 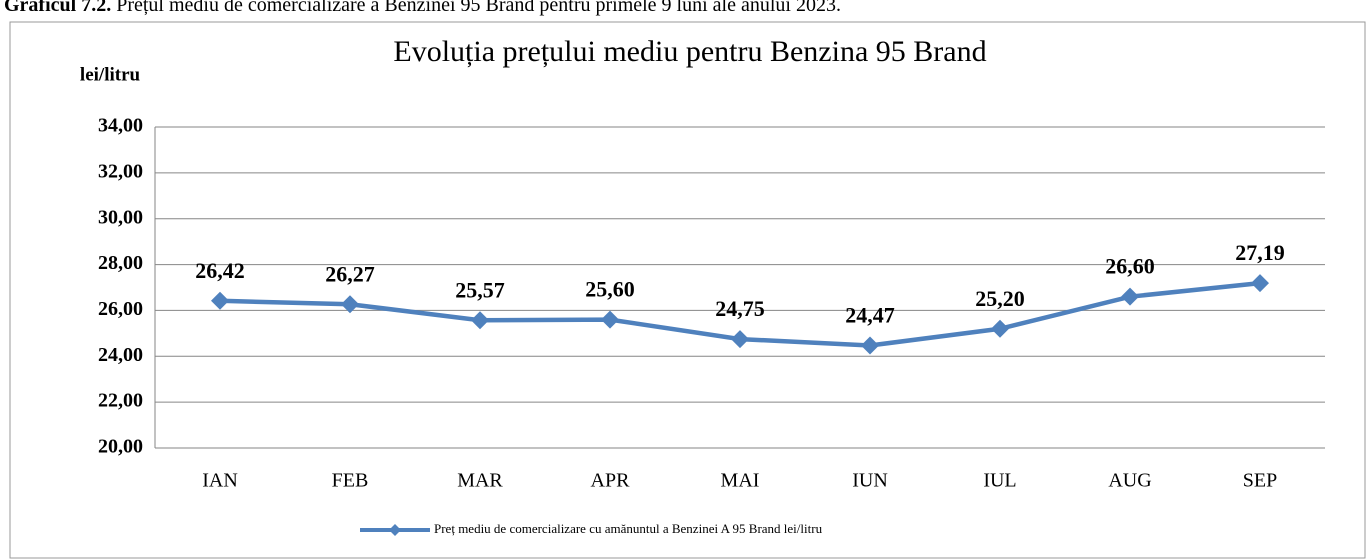 What do you see at coordinates (120, 217) in the screenshot?
I see `y-tick-label: 30,00` at bounding box center [120, 217].